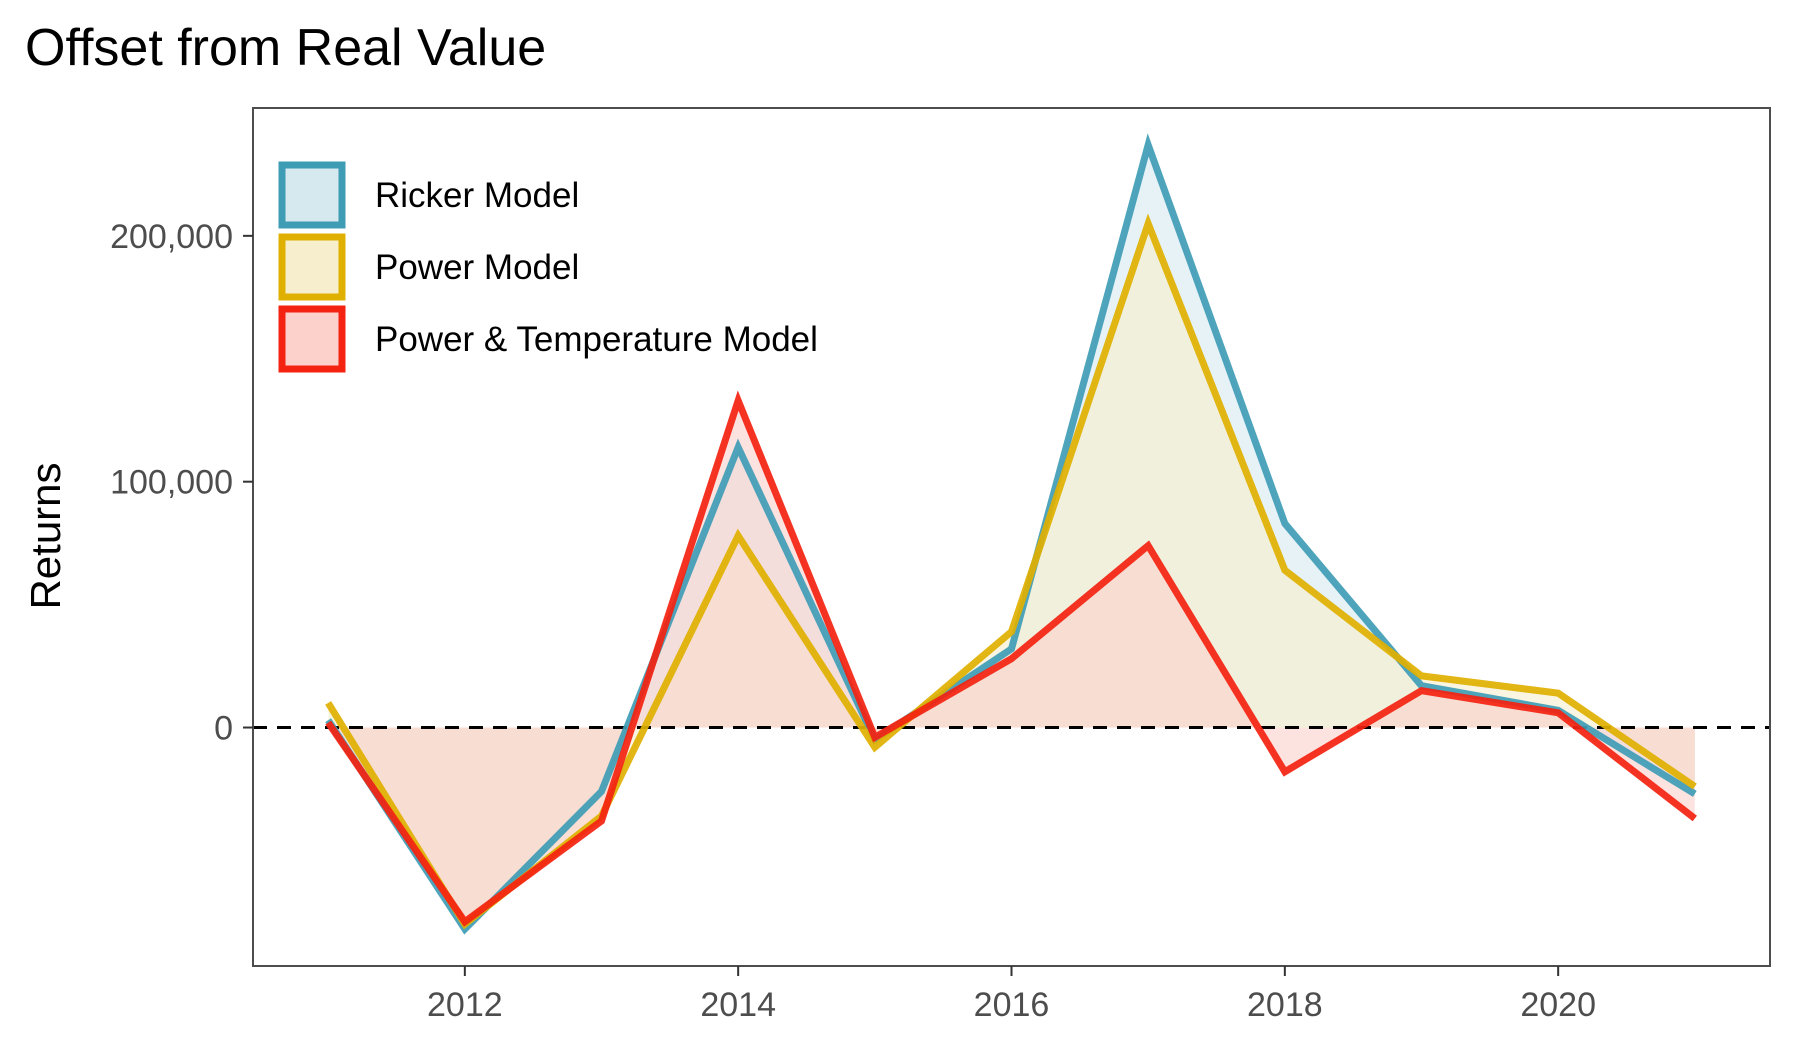 The width and height of the screenshot is (1800, 1050). Describe the element at coordinates (1558, 1005) in the screenshot. I see `x-tick-label: 2020` at that location.